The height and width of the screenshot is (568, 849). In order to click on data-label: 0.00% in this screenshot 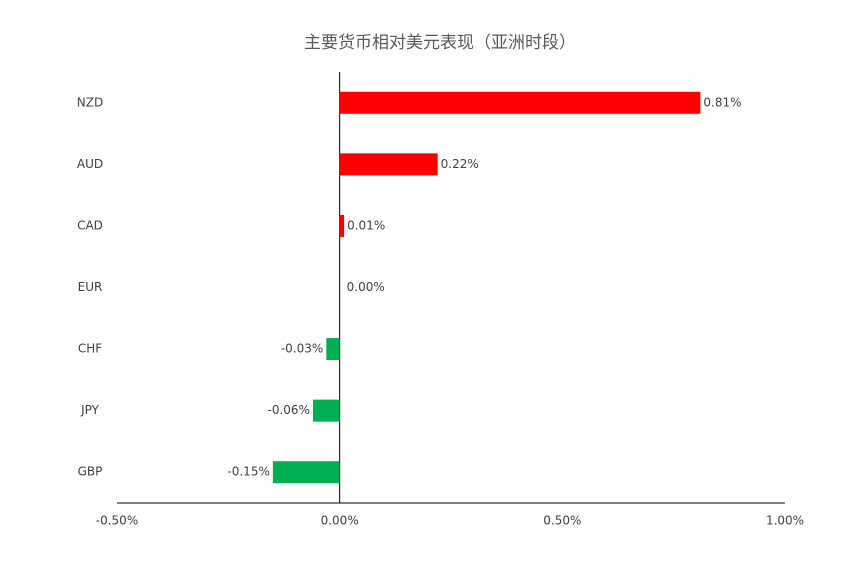, I will do `click(366, 287)`.